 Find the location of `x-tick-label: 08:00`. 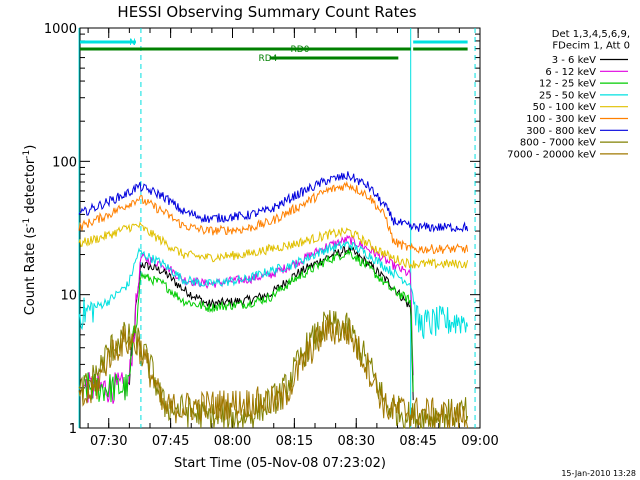

x-tick-label: 08:00 is located at coordinates (232, 441).